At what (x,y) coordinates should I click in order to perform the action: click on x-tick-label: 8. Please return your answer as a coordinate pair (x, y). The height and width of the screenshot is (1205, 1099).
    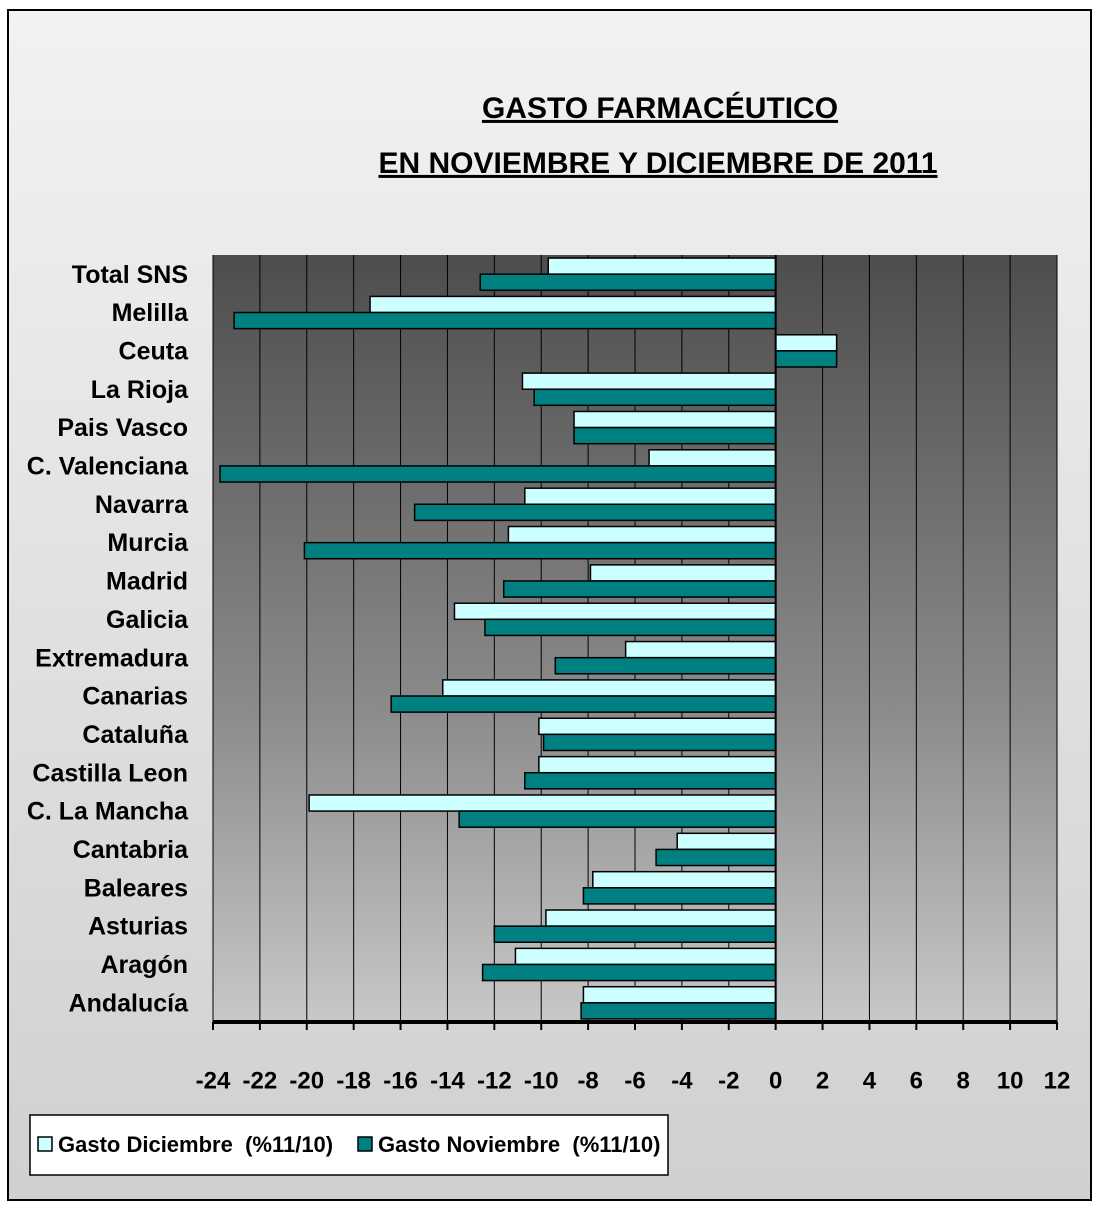
    Looking at the image, I should click on (963, 1080).